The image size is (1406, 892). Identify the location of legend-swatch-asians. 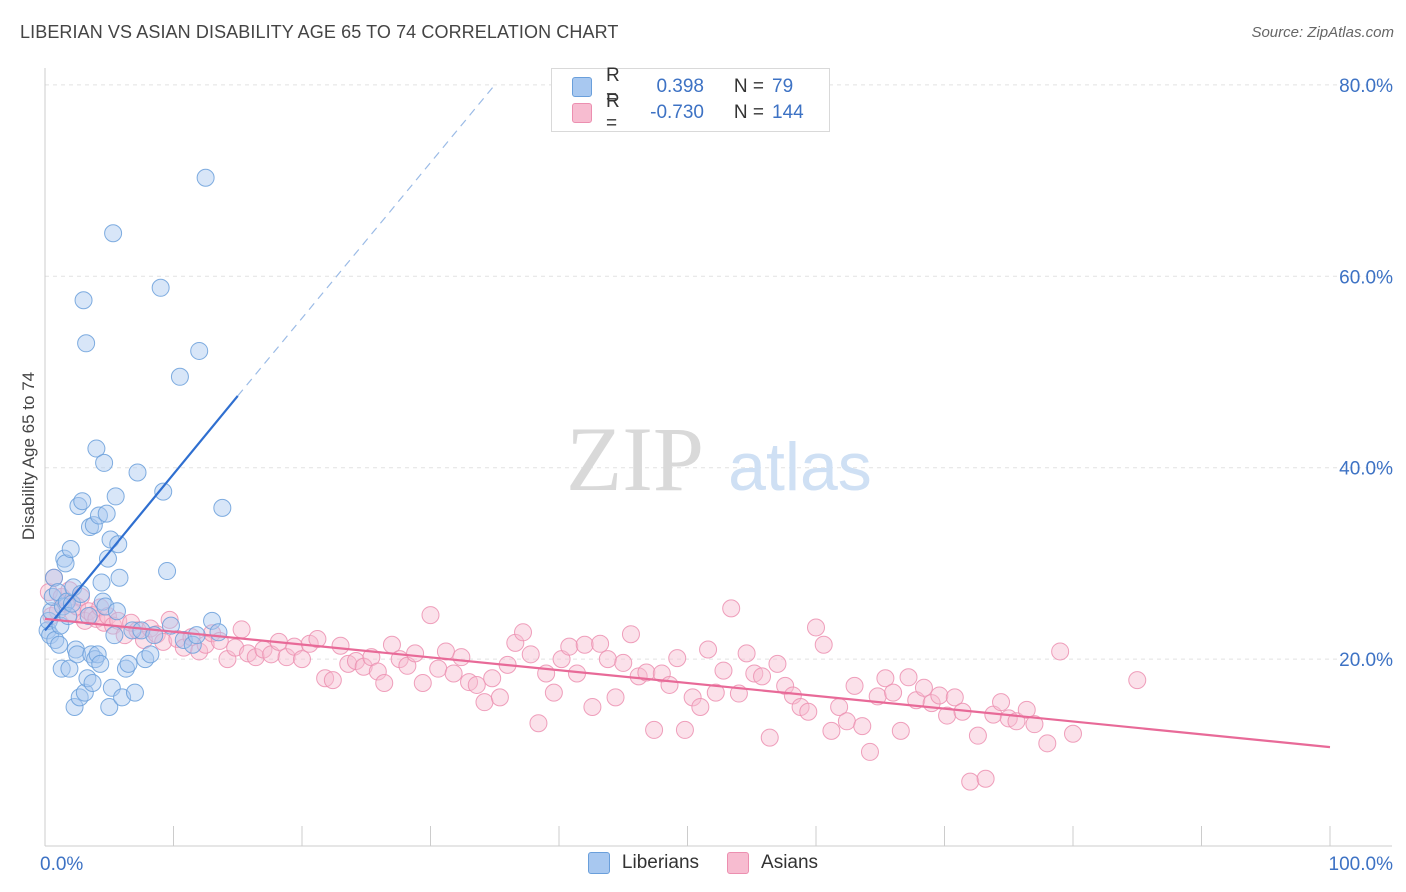
(738, 863).